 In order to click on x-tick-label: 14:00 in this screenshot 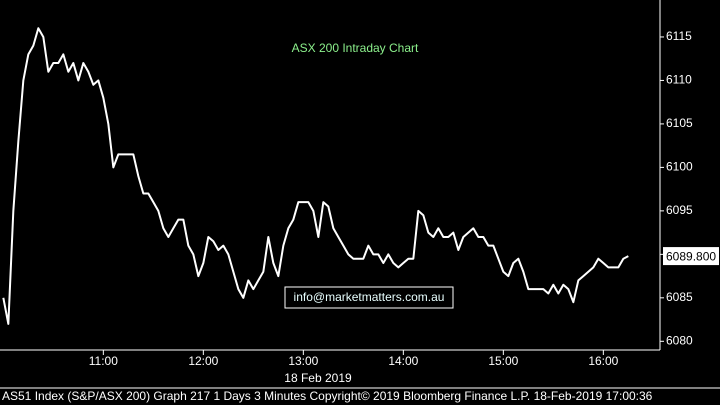, I will do `click(403, 361)`.